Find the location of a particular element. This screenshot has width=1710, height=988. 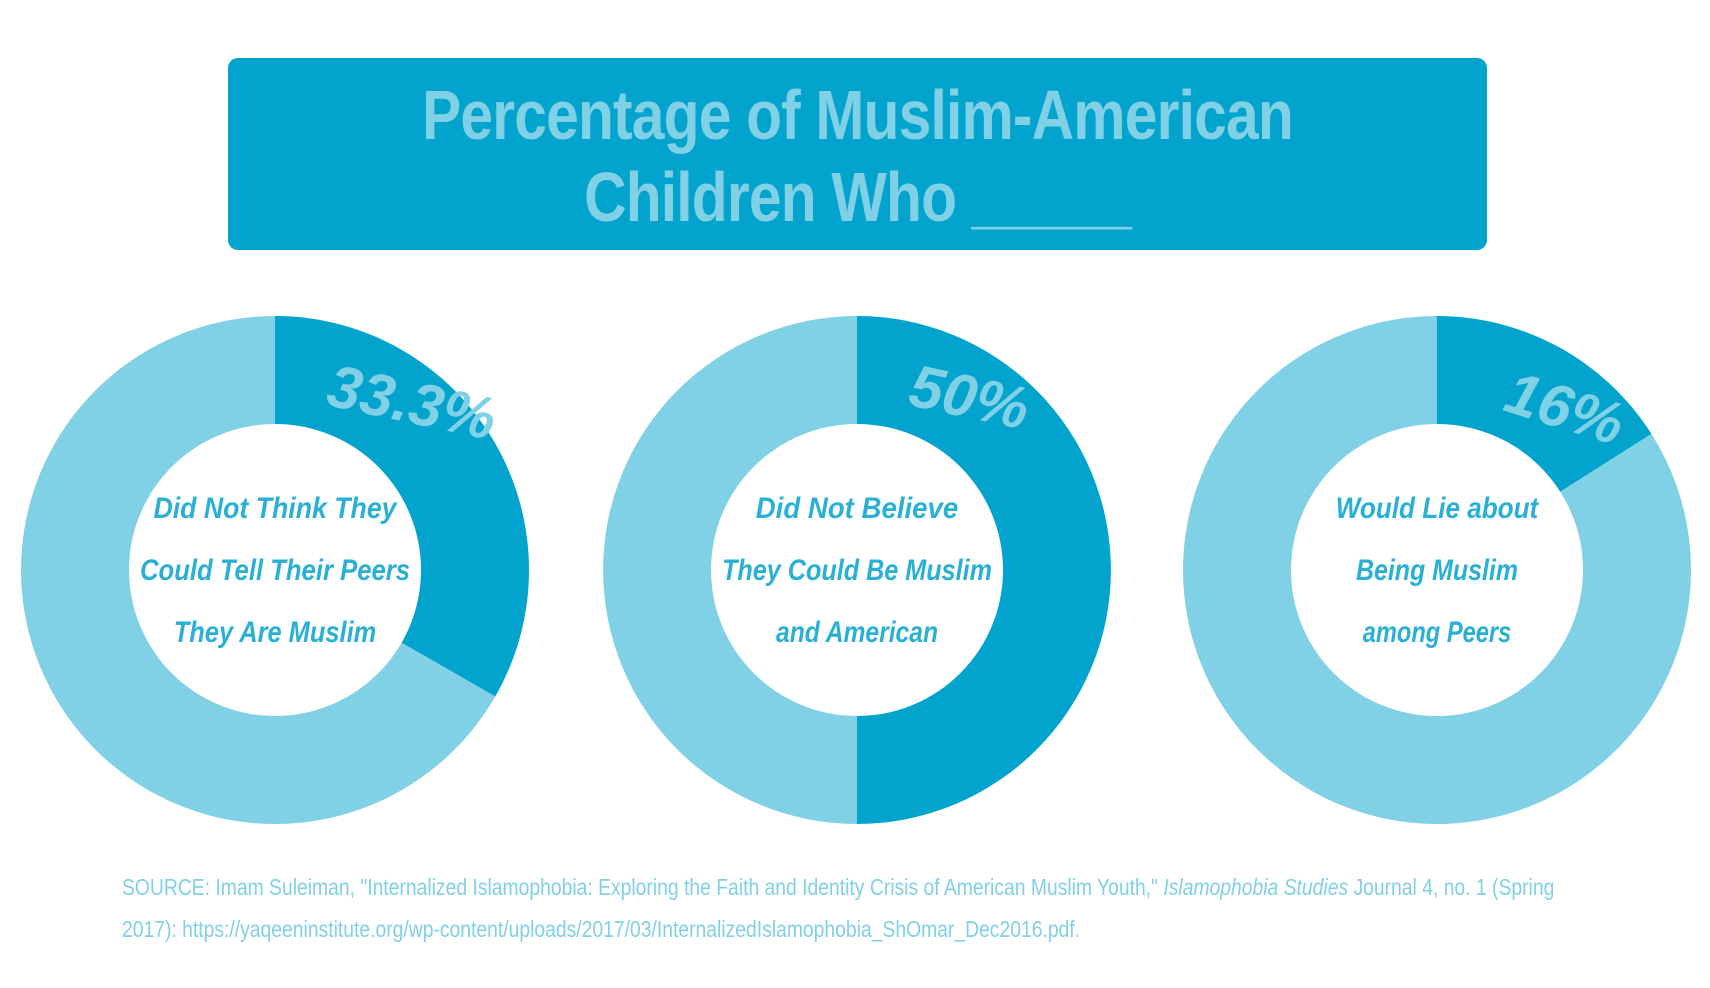

donut-center-label: Being Muslim is located at coordinates (1437, 570).